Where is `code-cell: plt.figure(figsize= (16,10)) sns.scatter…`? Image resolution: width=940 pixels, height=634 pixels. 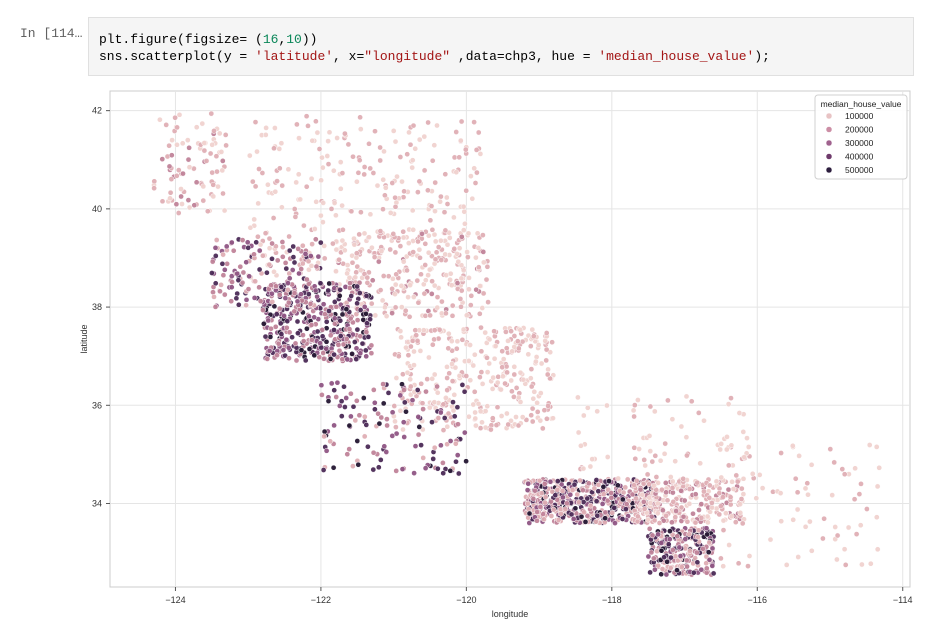 code-cell: plt.figure(figsize= (16,10)) sns.scatter… is located at coordinates (501, 46).